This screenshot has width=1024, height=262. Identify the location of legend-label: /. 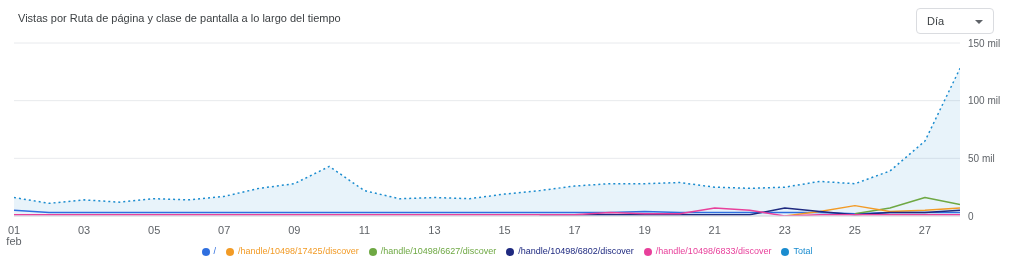
(215, 251).